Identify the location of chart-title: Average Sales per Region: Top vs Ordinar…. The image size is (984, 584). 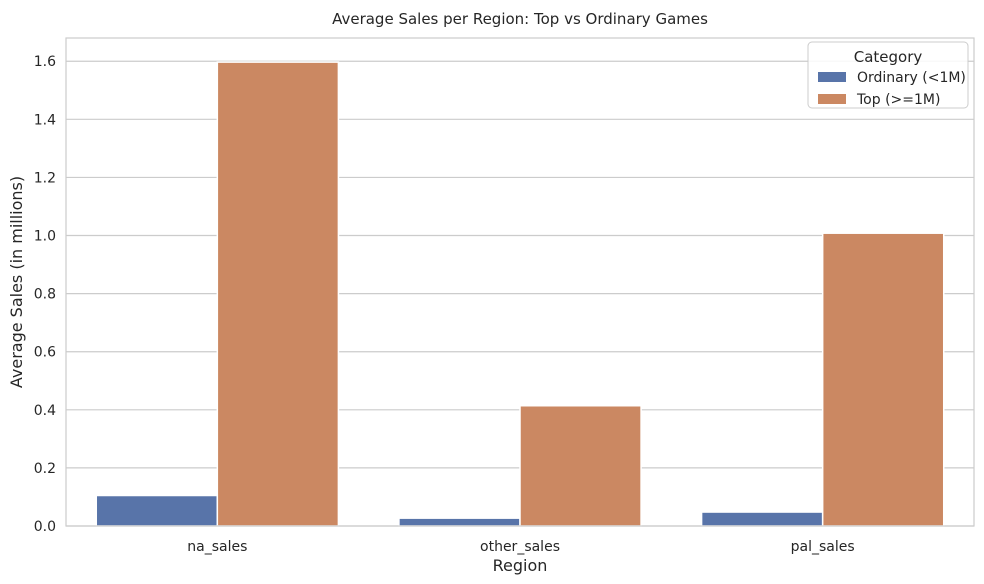
(520, 19).